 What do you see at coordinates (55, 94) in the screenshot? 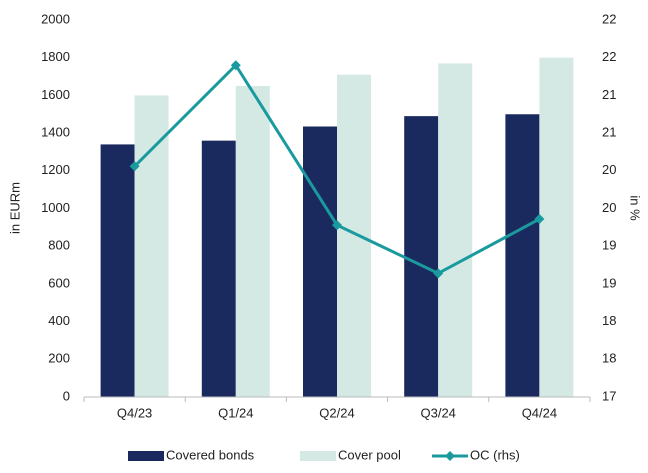
I see `y-tick-label: 1600` at bounding box center [55, 94].